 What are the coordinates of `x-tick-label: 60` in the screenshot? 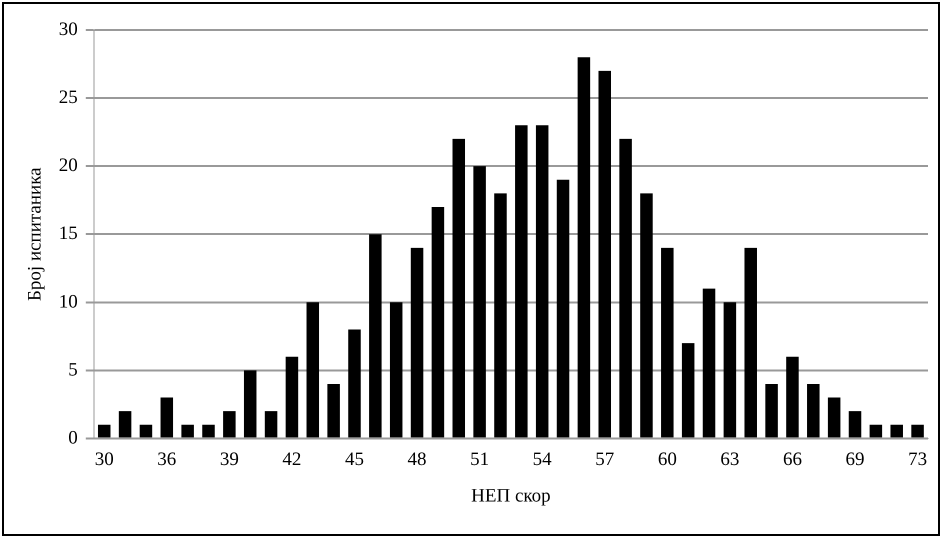 It's located at (667, 459).